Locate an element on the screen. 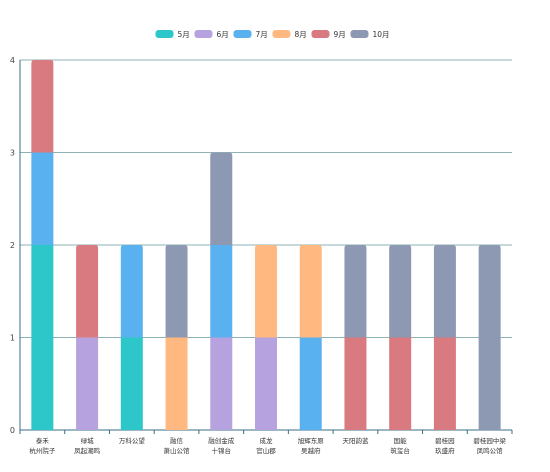  x-tick-label: 国能 is located at coordinates (401, 440).